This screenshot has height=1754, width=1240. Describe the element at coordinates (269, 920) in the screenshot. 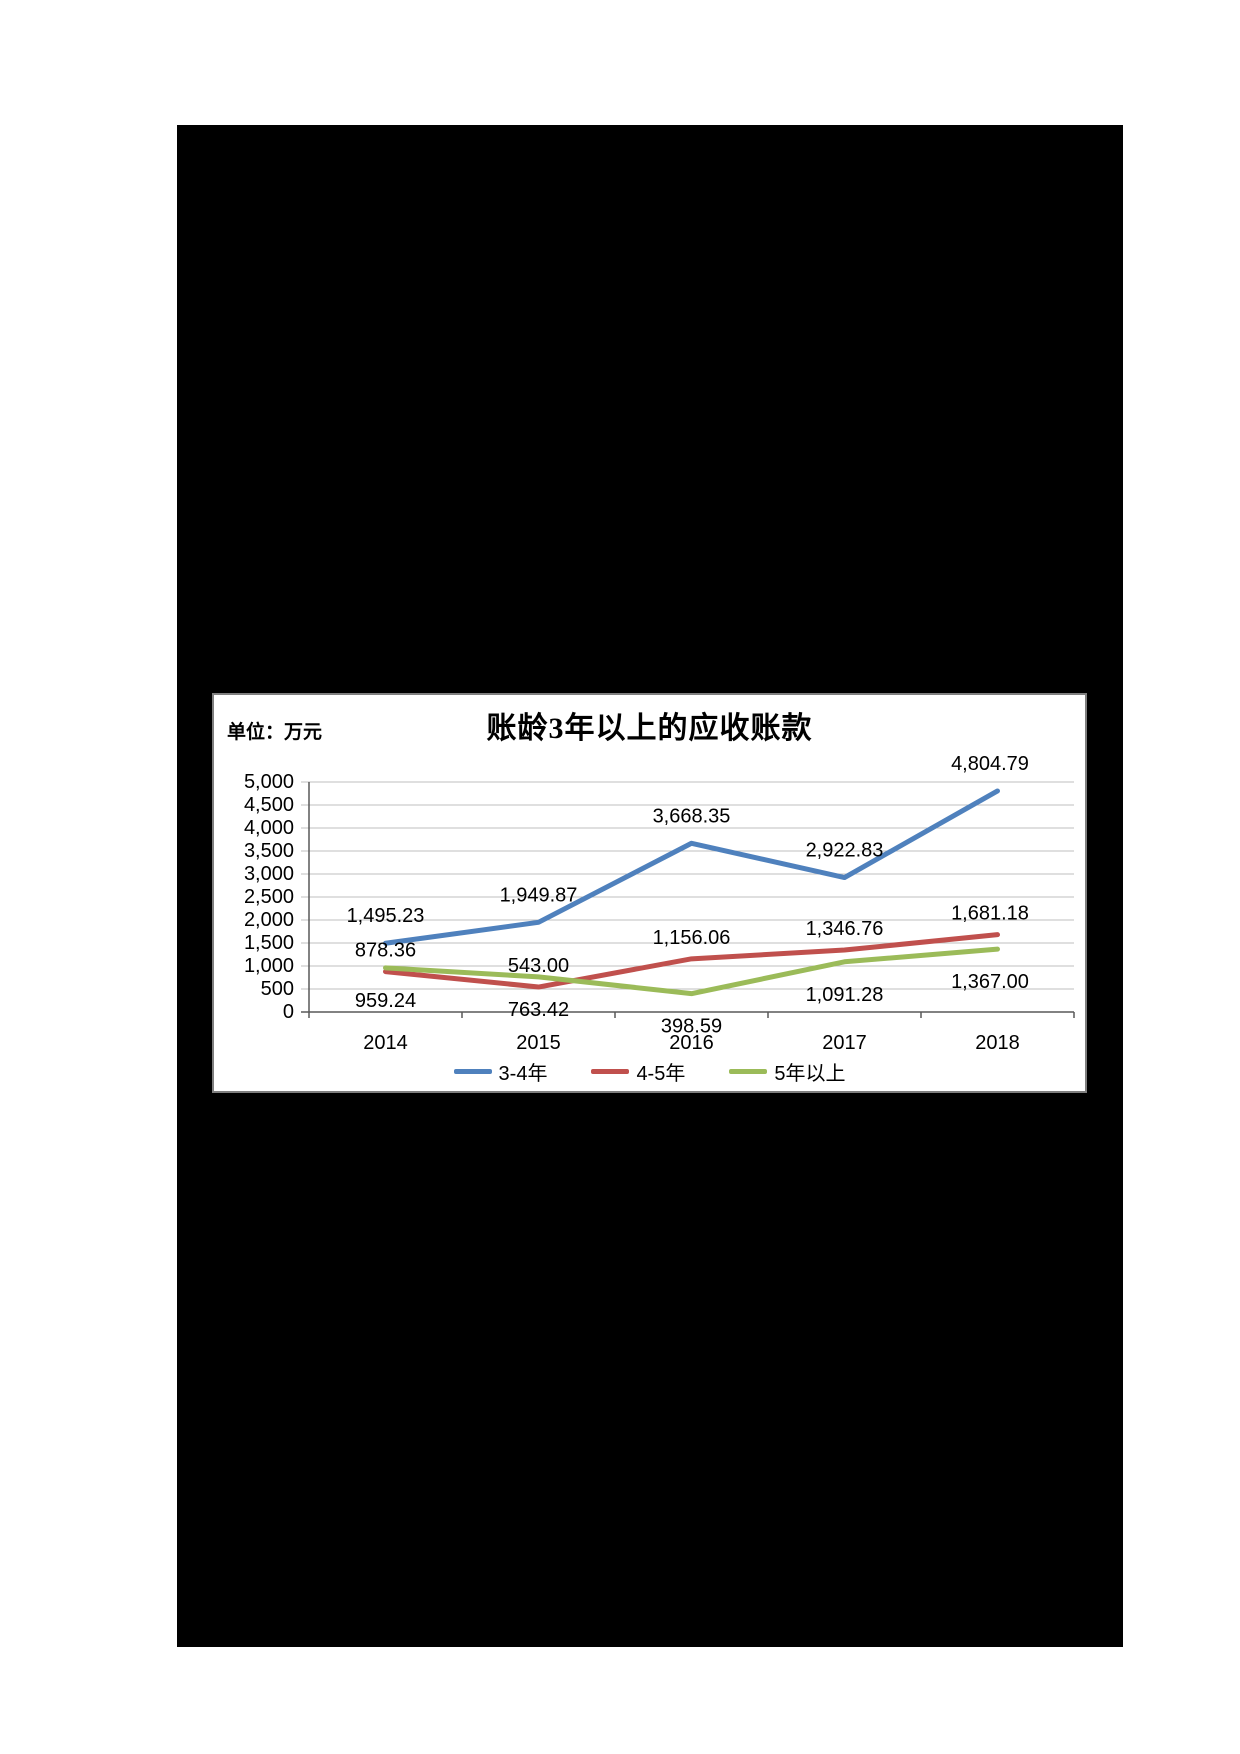

I see `y-tick-label: 2,000` at that location.